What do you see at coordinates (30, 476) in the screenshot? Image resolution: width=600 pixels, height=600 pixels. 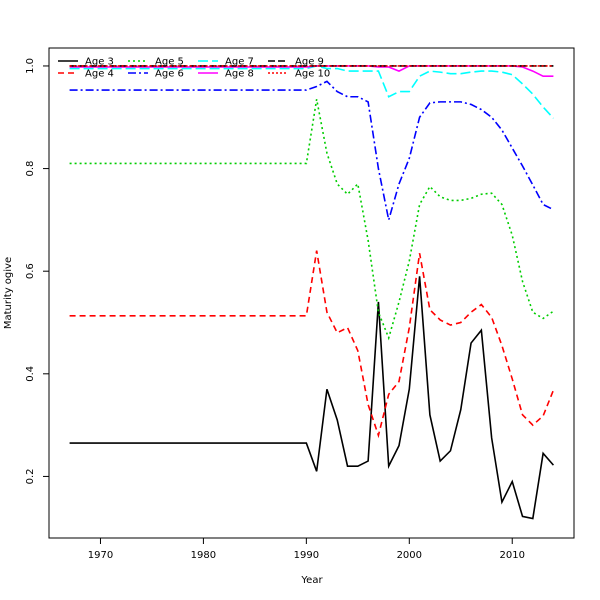 I see `y-tick-label-0: 0.2` at bounding box center [30, 476].